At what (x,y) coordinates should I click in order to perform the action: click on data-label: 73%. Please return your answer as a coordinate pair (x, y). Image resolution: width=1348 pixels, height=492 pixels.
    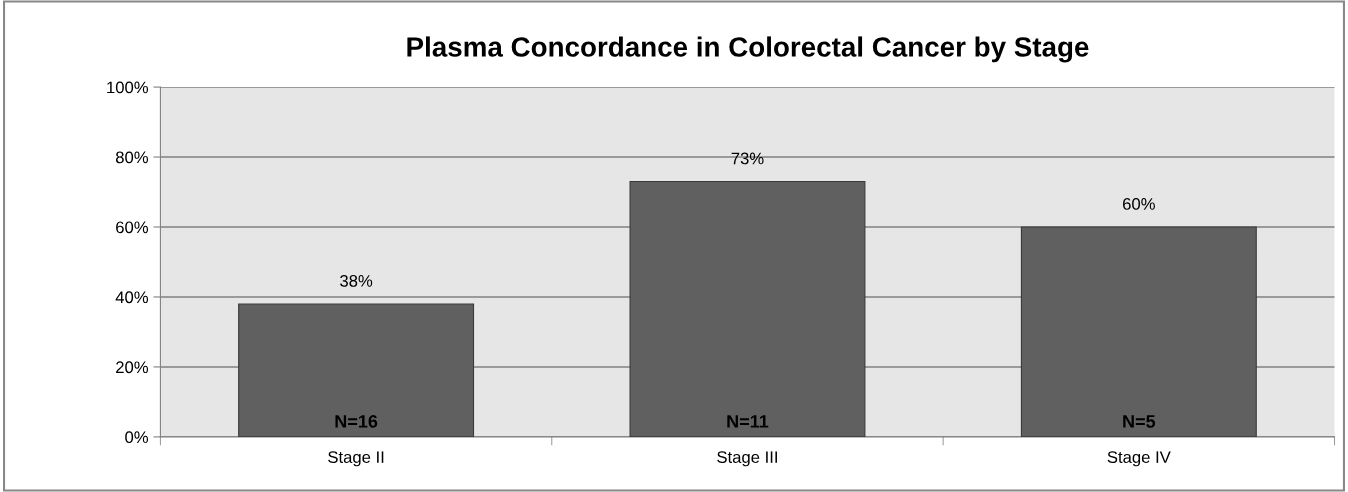
    Looking at the image, I should click on (747, 158).